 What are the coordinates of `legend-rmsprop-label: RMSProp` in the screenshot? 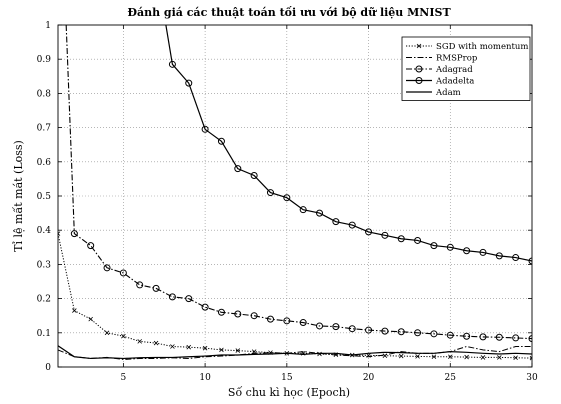 It's located at (457, 59).